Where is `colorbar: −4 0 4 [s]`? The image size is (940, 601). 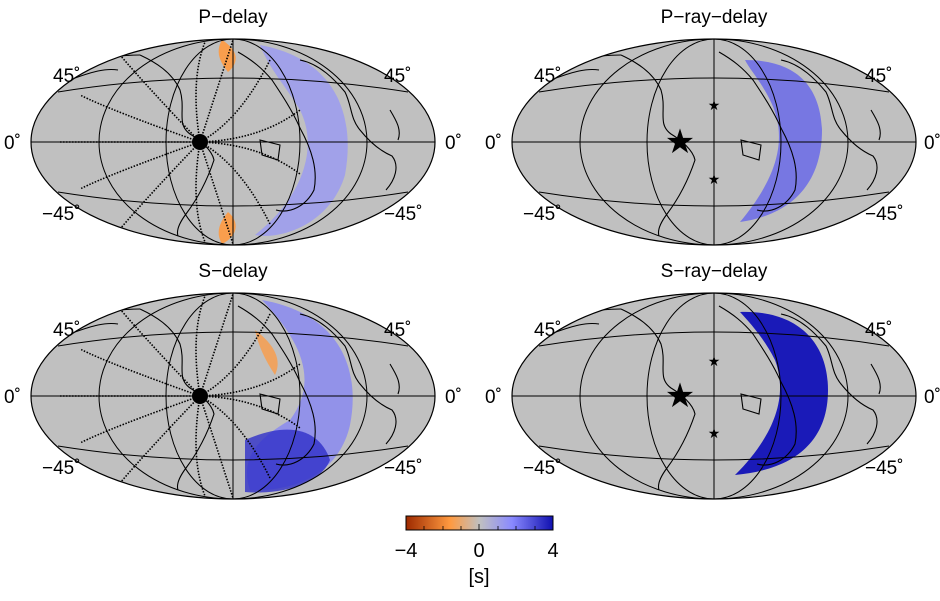
colorbar: −4 0 4 [s] is located at coordinates (477, 551).